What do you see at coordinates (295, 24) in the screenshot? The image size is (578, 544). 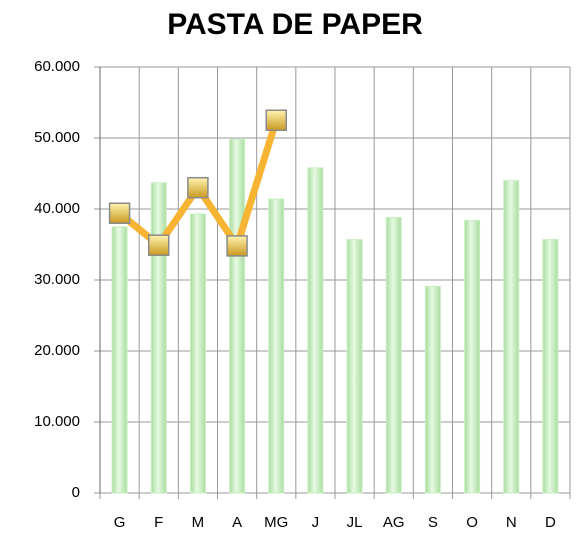 I see `chart-title: PASTA DE PAPER` at bounding box center [295, 24].